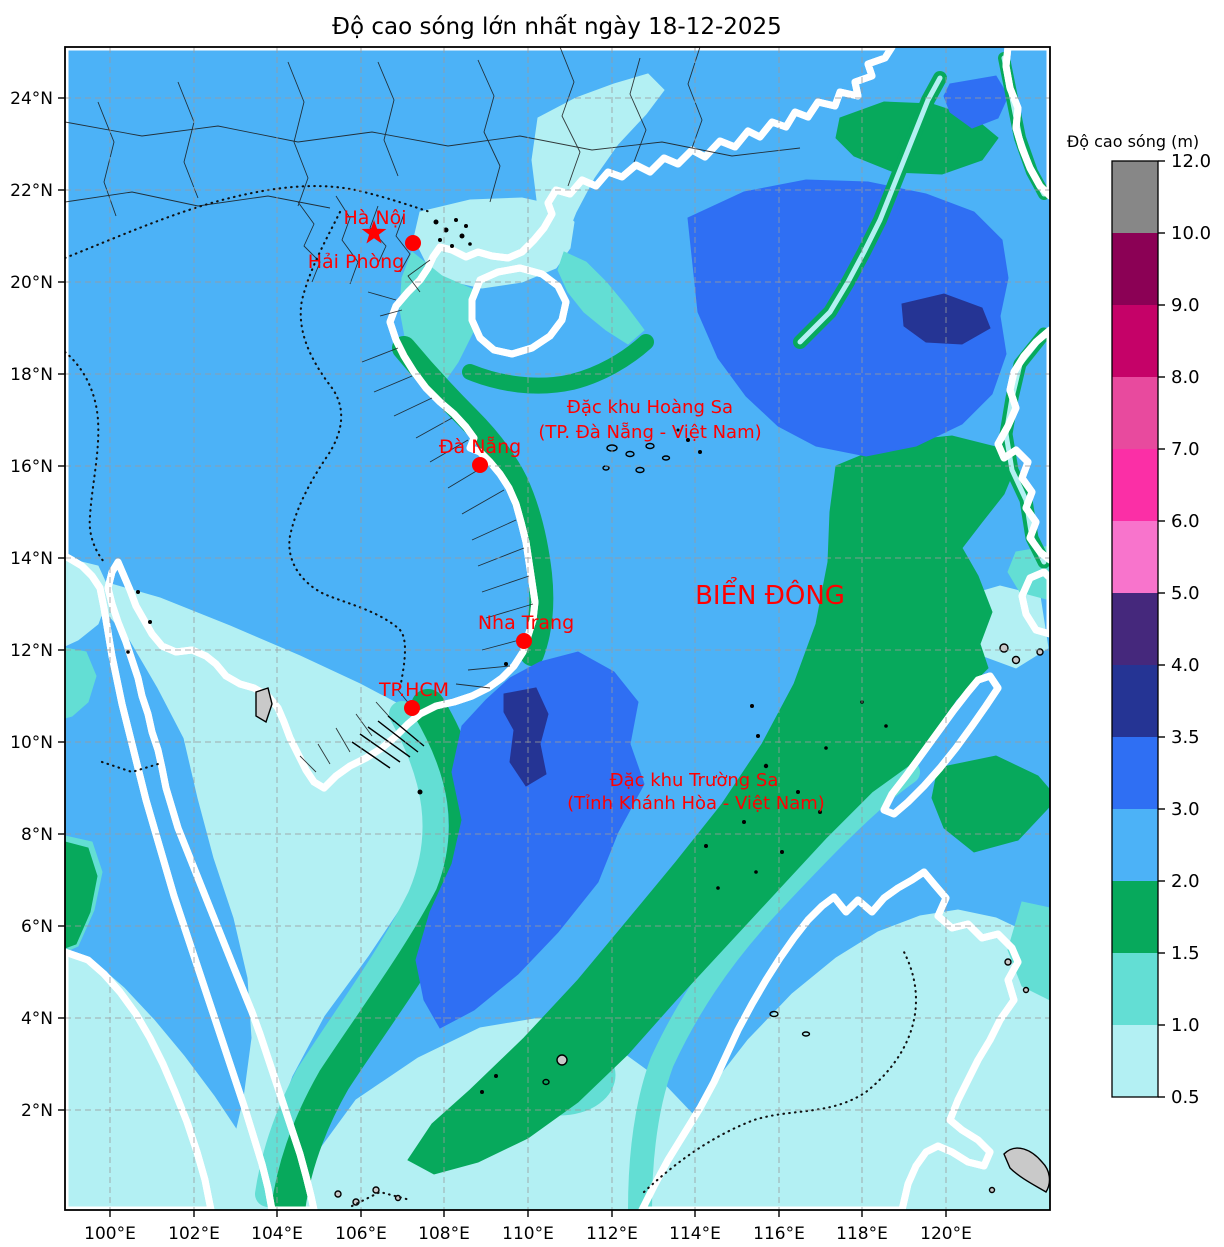 This screenshot has width=1224, height=1247. I want to click on y-tick-8n: 8°N, so click(37, 835).